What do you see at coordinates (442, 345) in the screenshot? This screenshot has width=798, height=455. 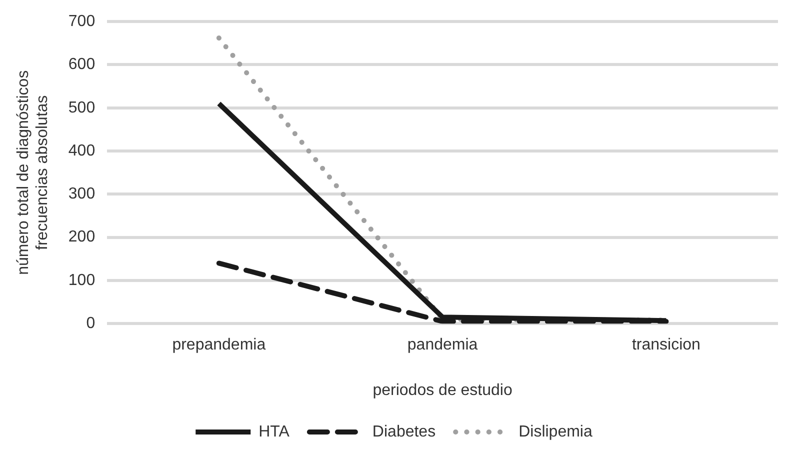 I see `x-tick-label: pandemia` at bounding box center [442, 345].